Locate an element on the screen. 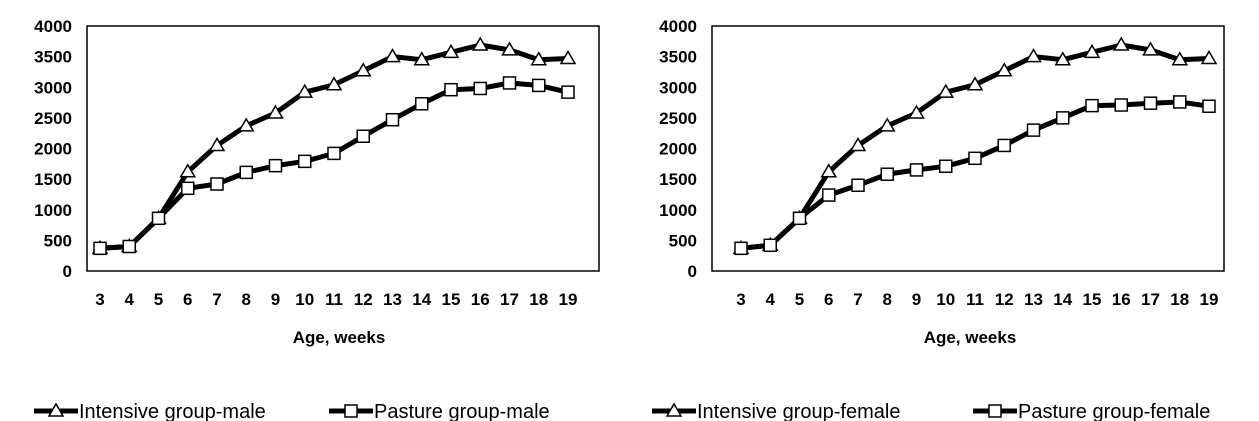  legend-label: Pasture group-male is located at coordinates (462, 411).